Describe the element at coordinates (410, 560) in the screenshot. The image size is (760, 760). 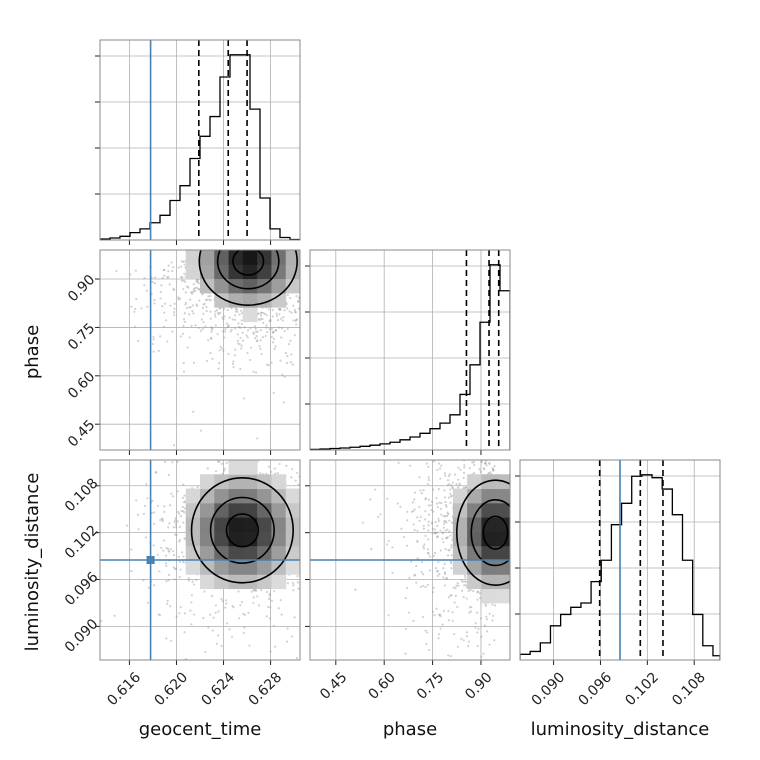
I see `frame-pair-phase-vs-luminosity-distance` at that location.